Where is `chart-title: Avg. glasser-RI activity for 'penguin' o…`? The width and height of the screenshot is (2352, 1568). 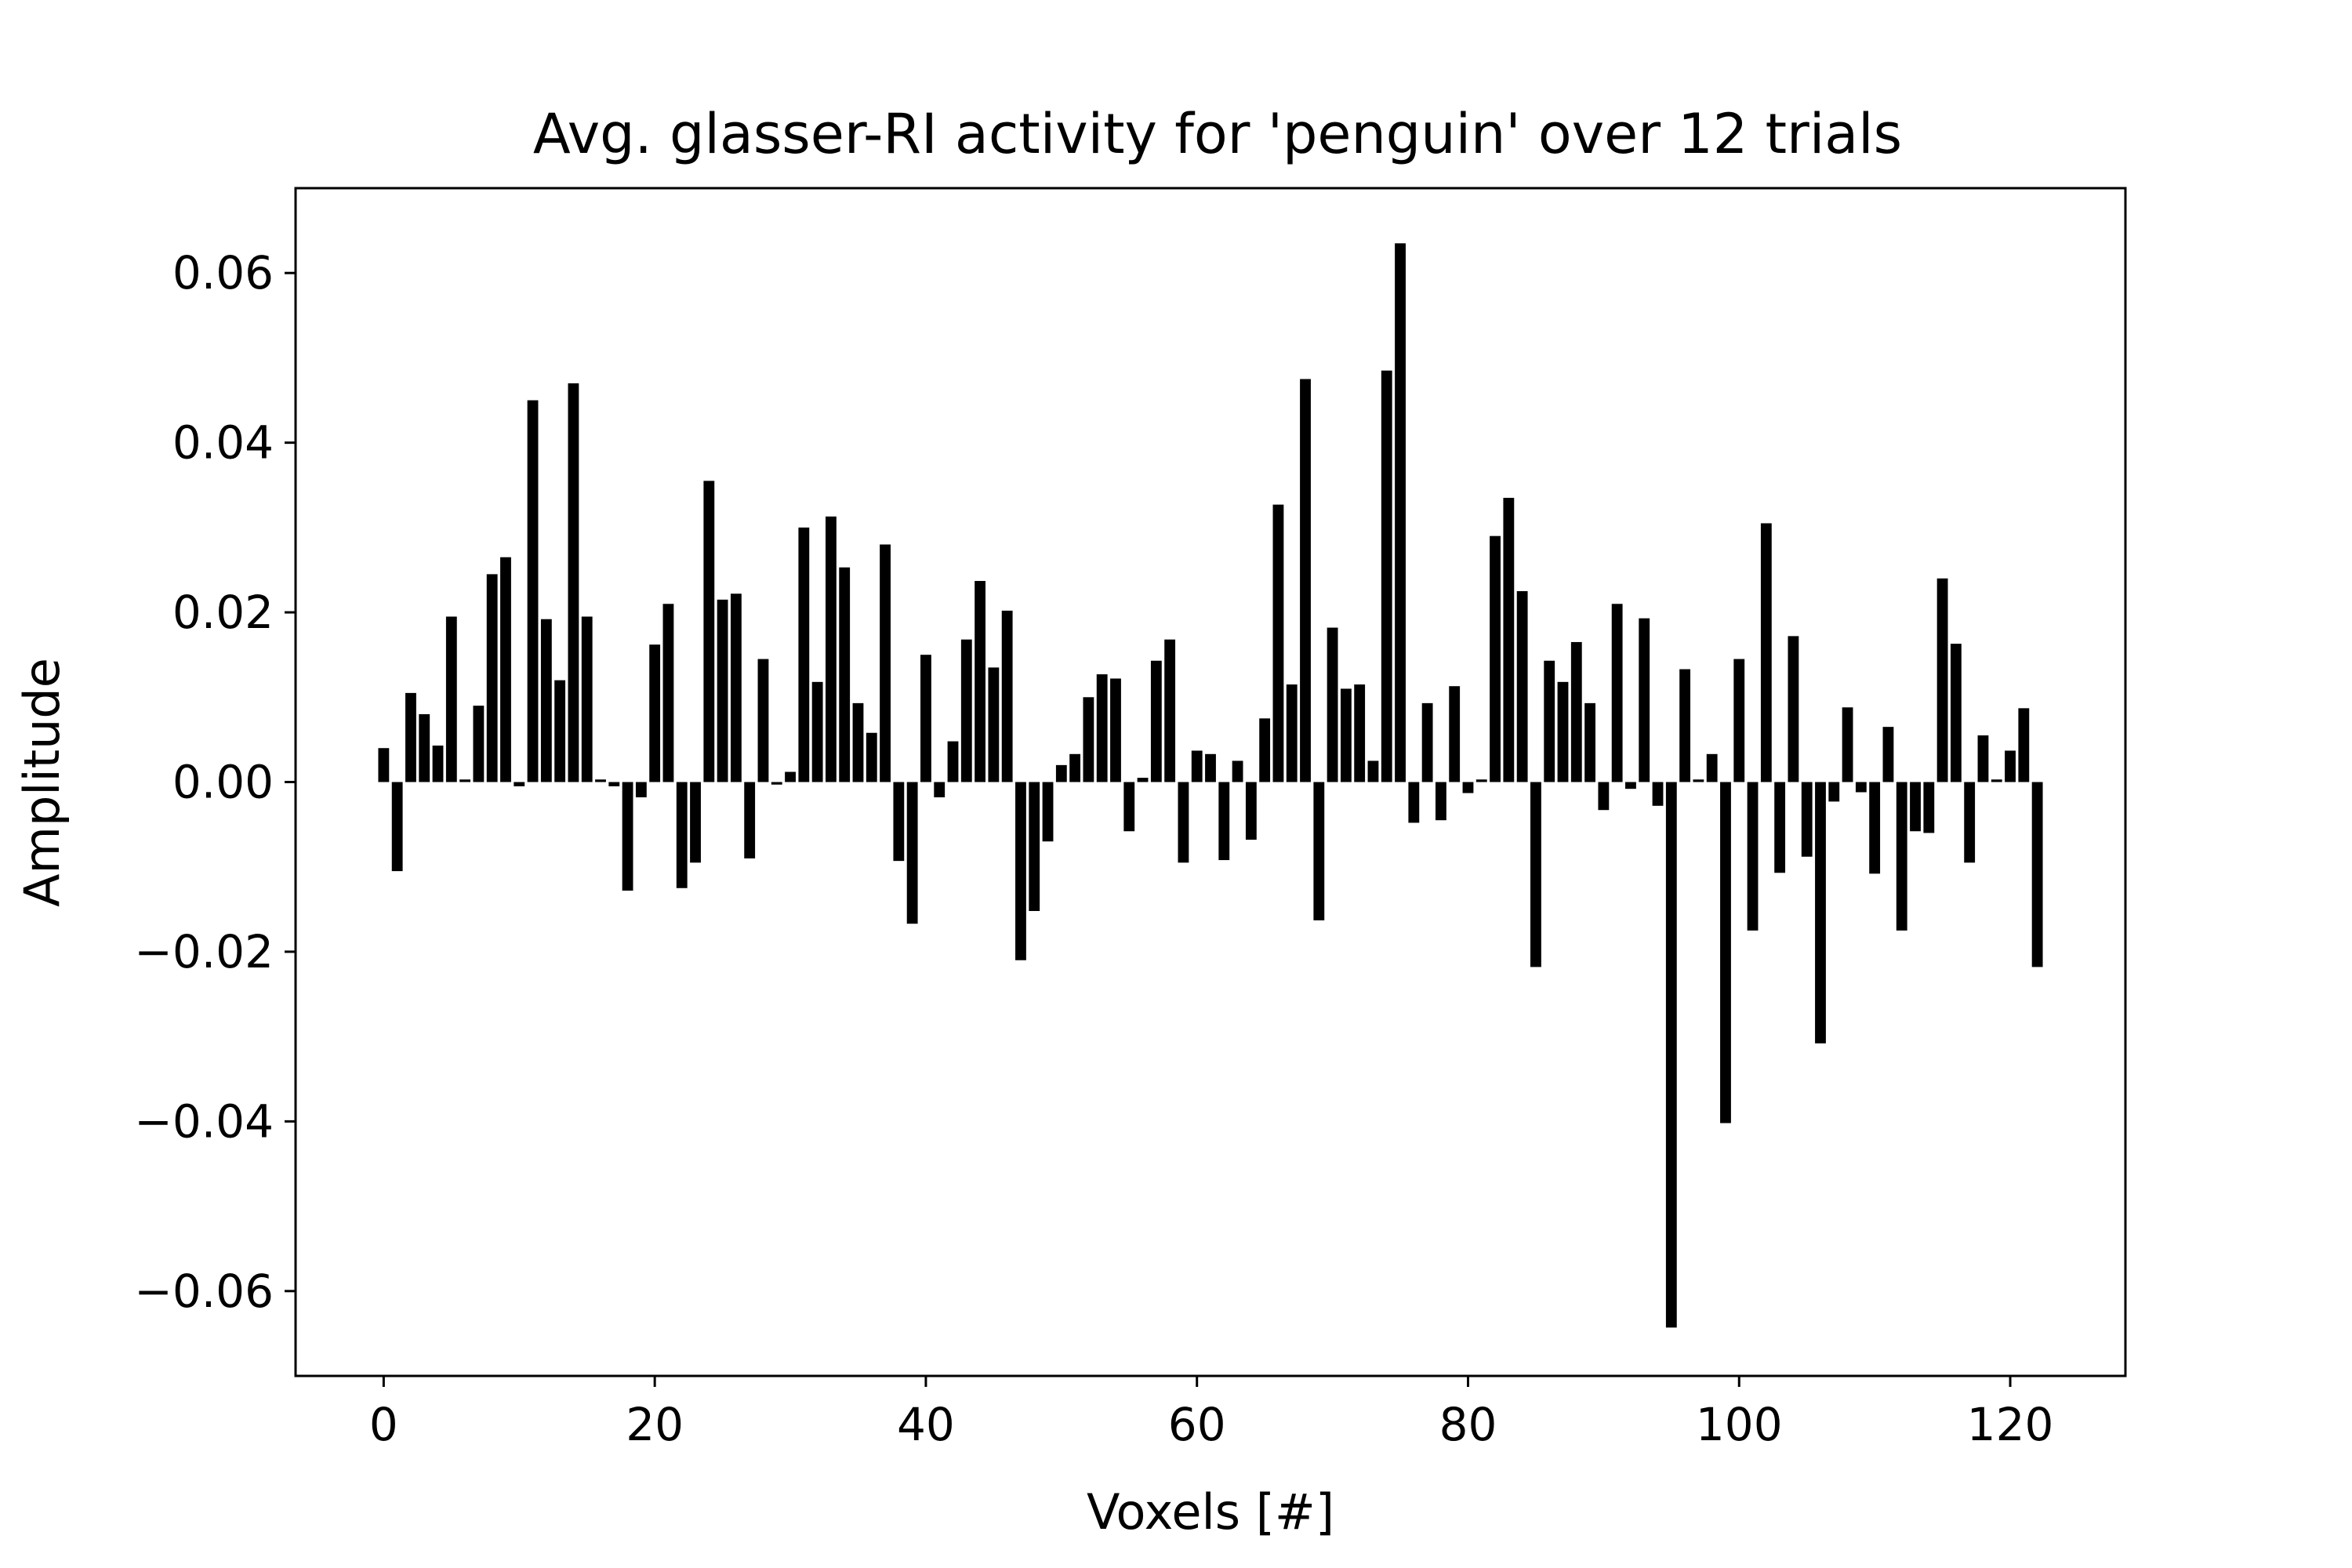
chart-title: Avg. glasser-RI activity for 'penguin' o… is located at coordinates (1217, 134).